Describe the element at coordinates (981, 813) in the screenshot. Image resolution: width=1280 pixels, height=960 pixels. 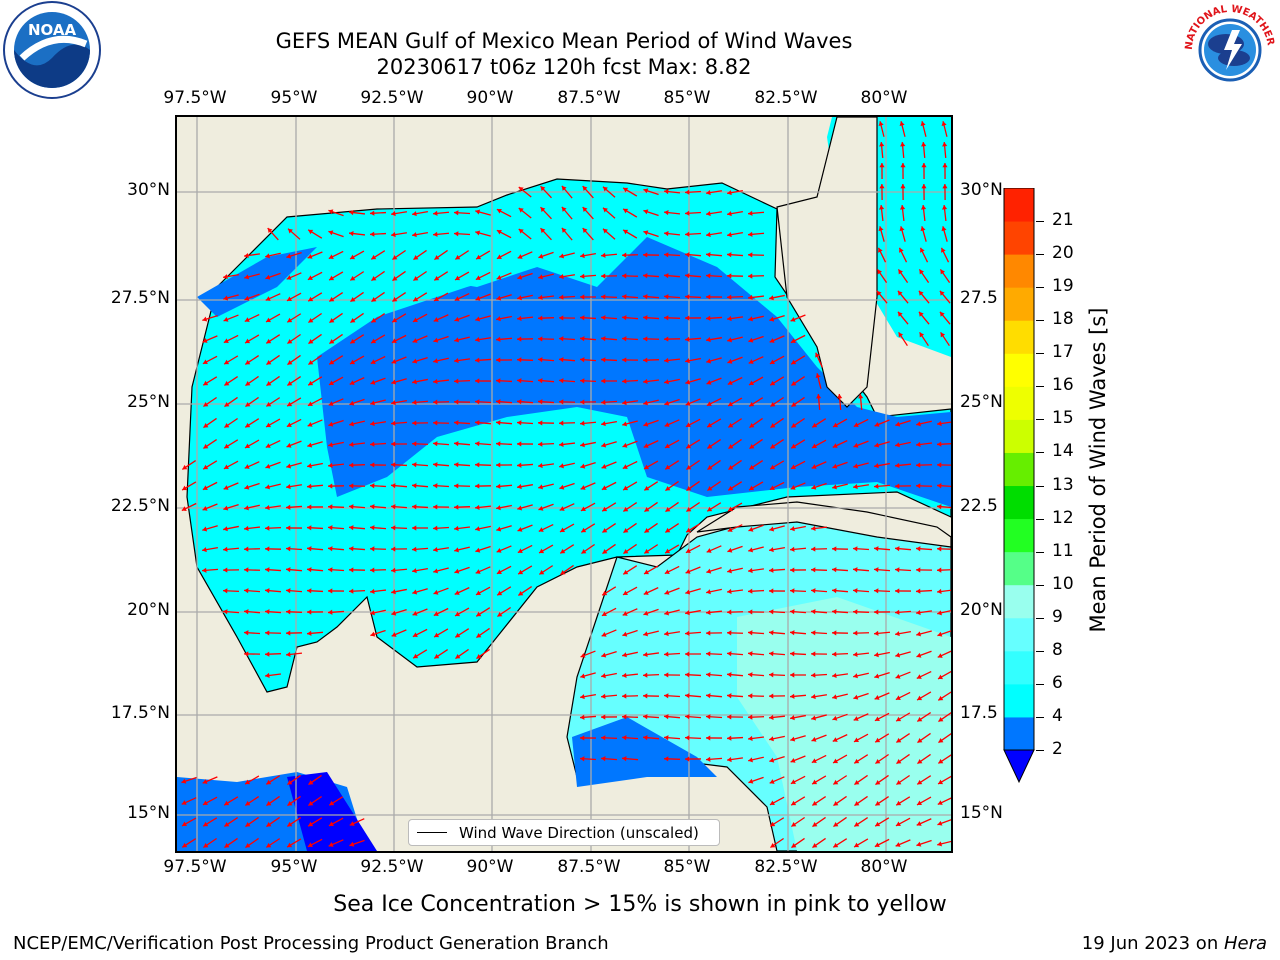
I see `lat-tick-right: 15°N` at that location.